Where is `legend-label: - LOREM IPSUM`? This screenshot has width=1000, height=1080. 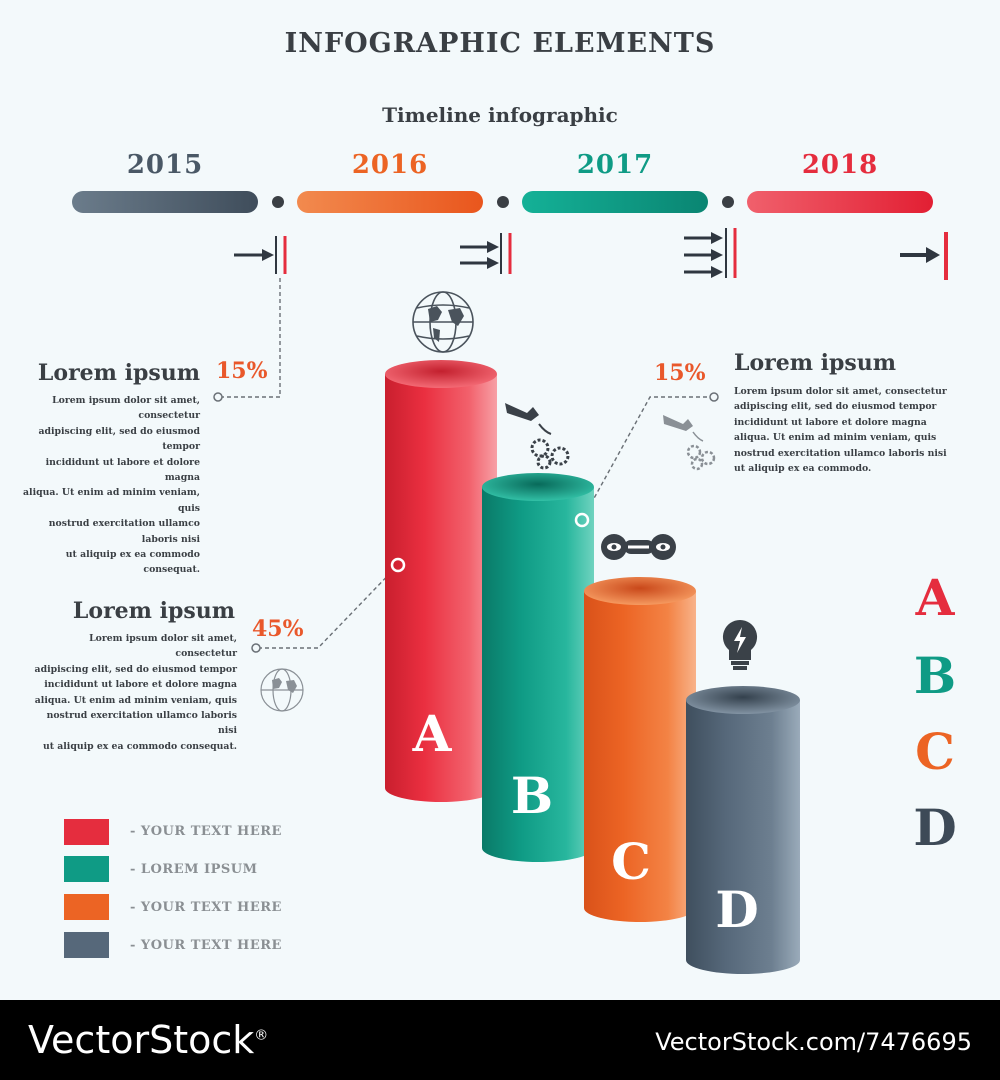 legend-label: - LOREM IPSUM is located at coordinates (194, 869).